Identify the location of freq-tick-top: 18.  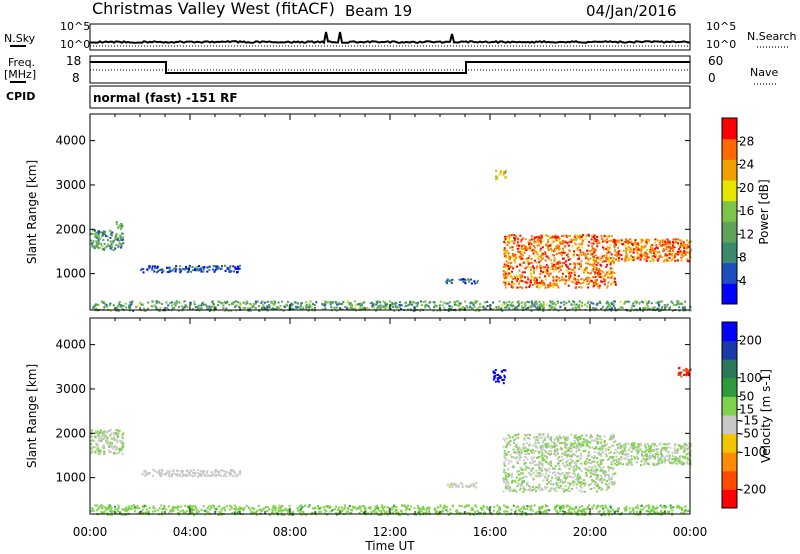
(73, 61).